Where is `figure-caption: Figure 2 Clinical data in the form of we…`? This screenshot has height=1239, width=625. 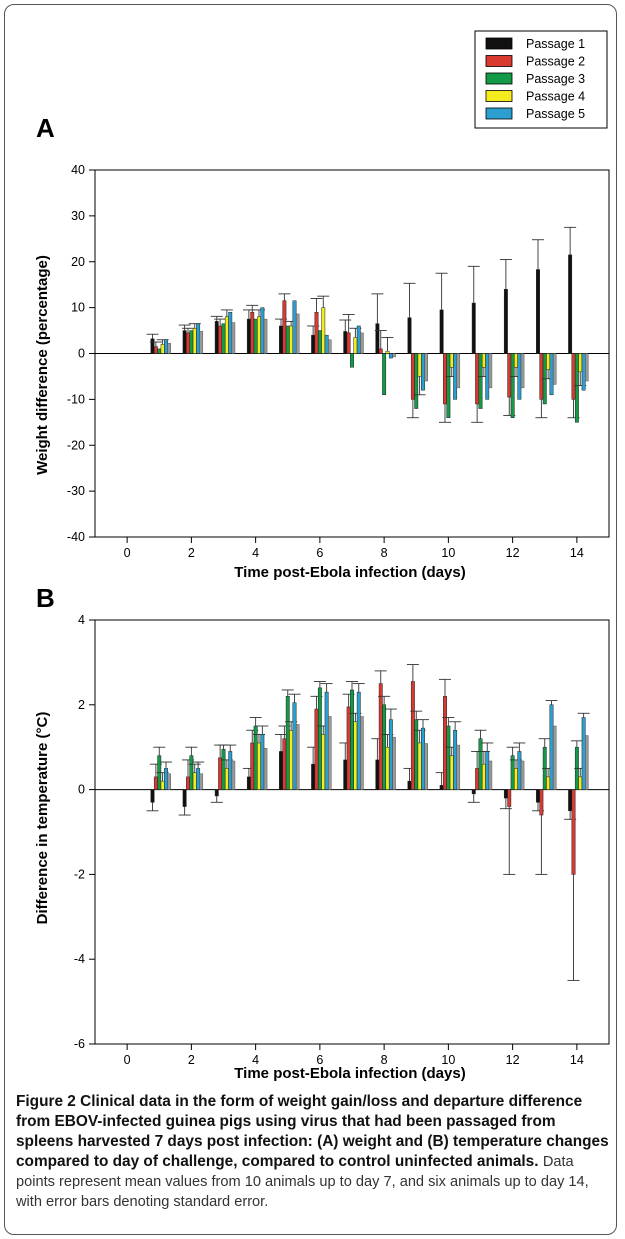 figure-caption: Figure 2 Clinical data in the form of we… is located at coordinates (314, 1152).